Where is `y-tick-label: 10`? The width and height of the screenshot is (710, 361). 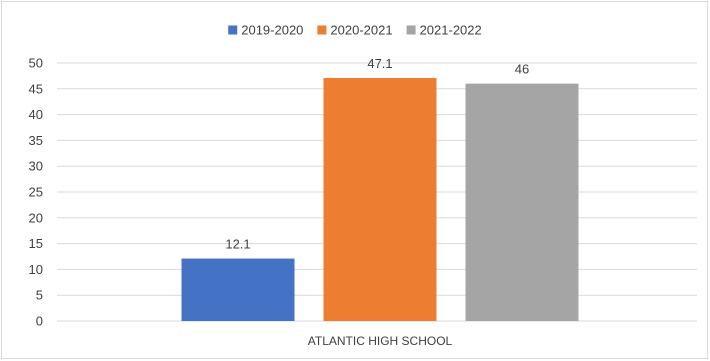
y-tick-label: 10 is located at coordinates (36, 269).